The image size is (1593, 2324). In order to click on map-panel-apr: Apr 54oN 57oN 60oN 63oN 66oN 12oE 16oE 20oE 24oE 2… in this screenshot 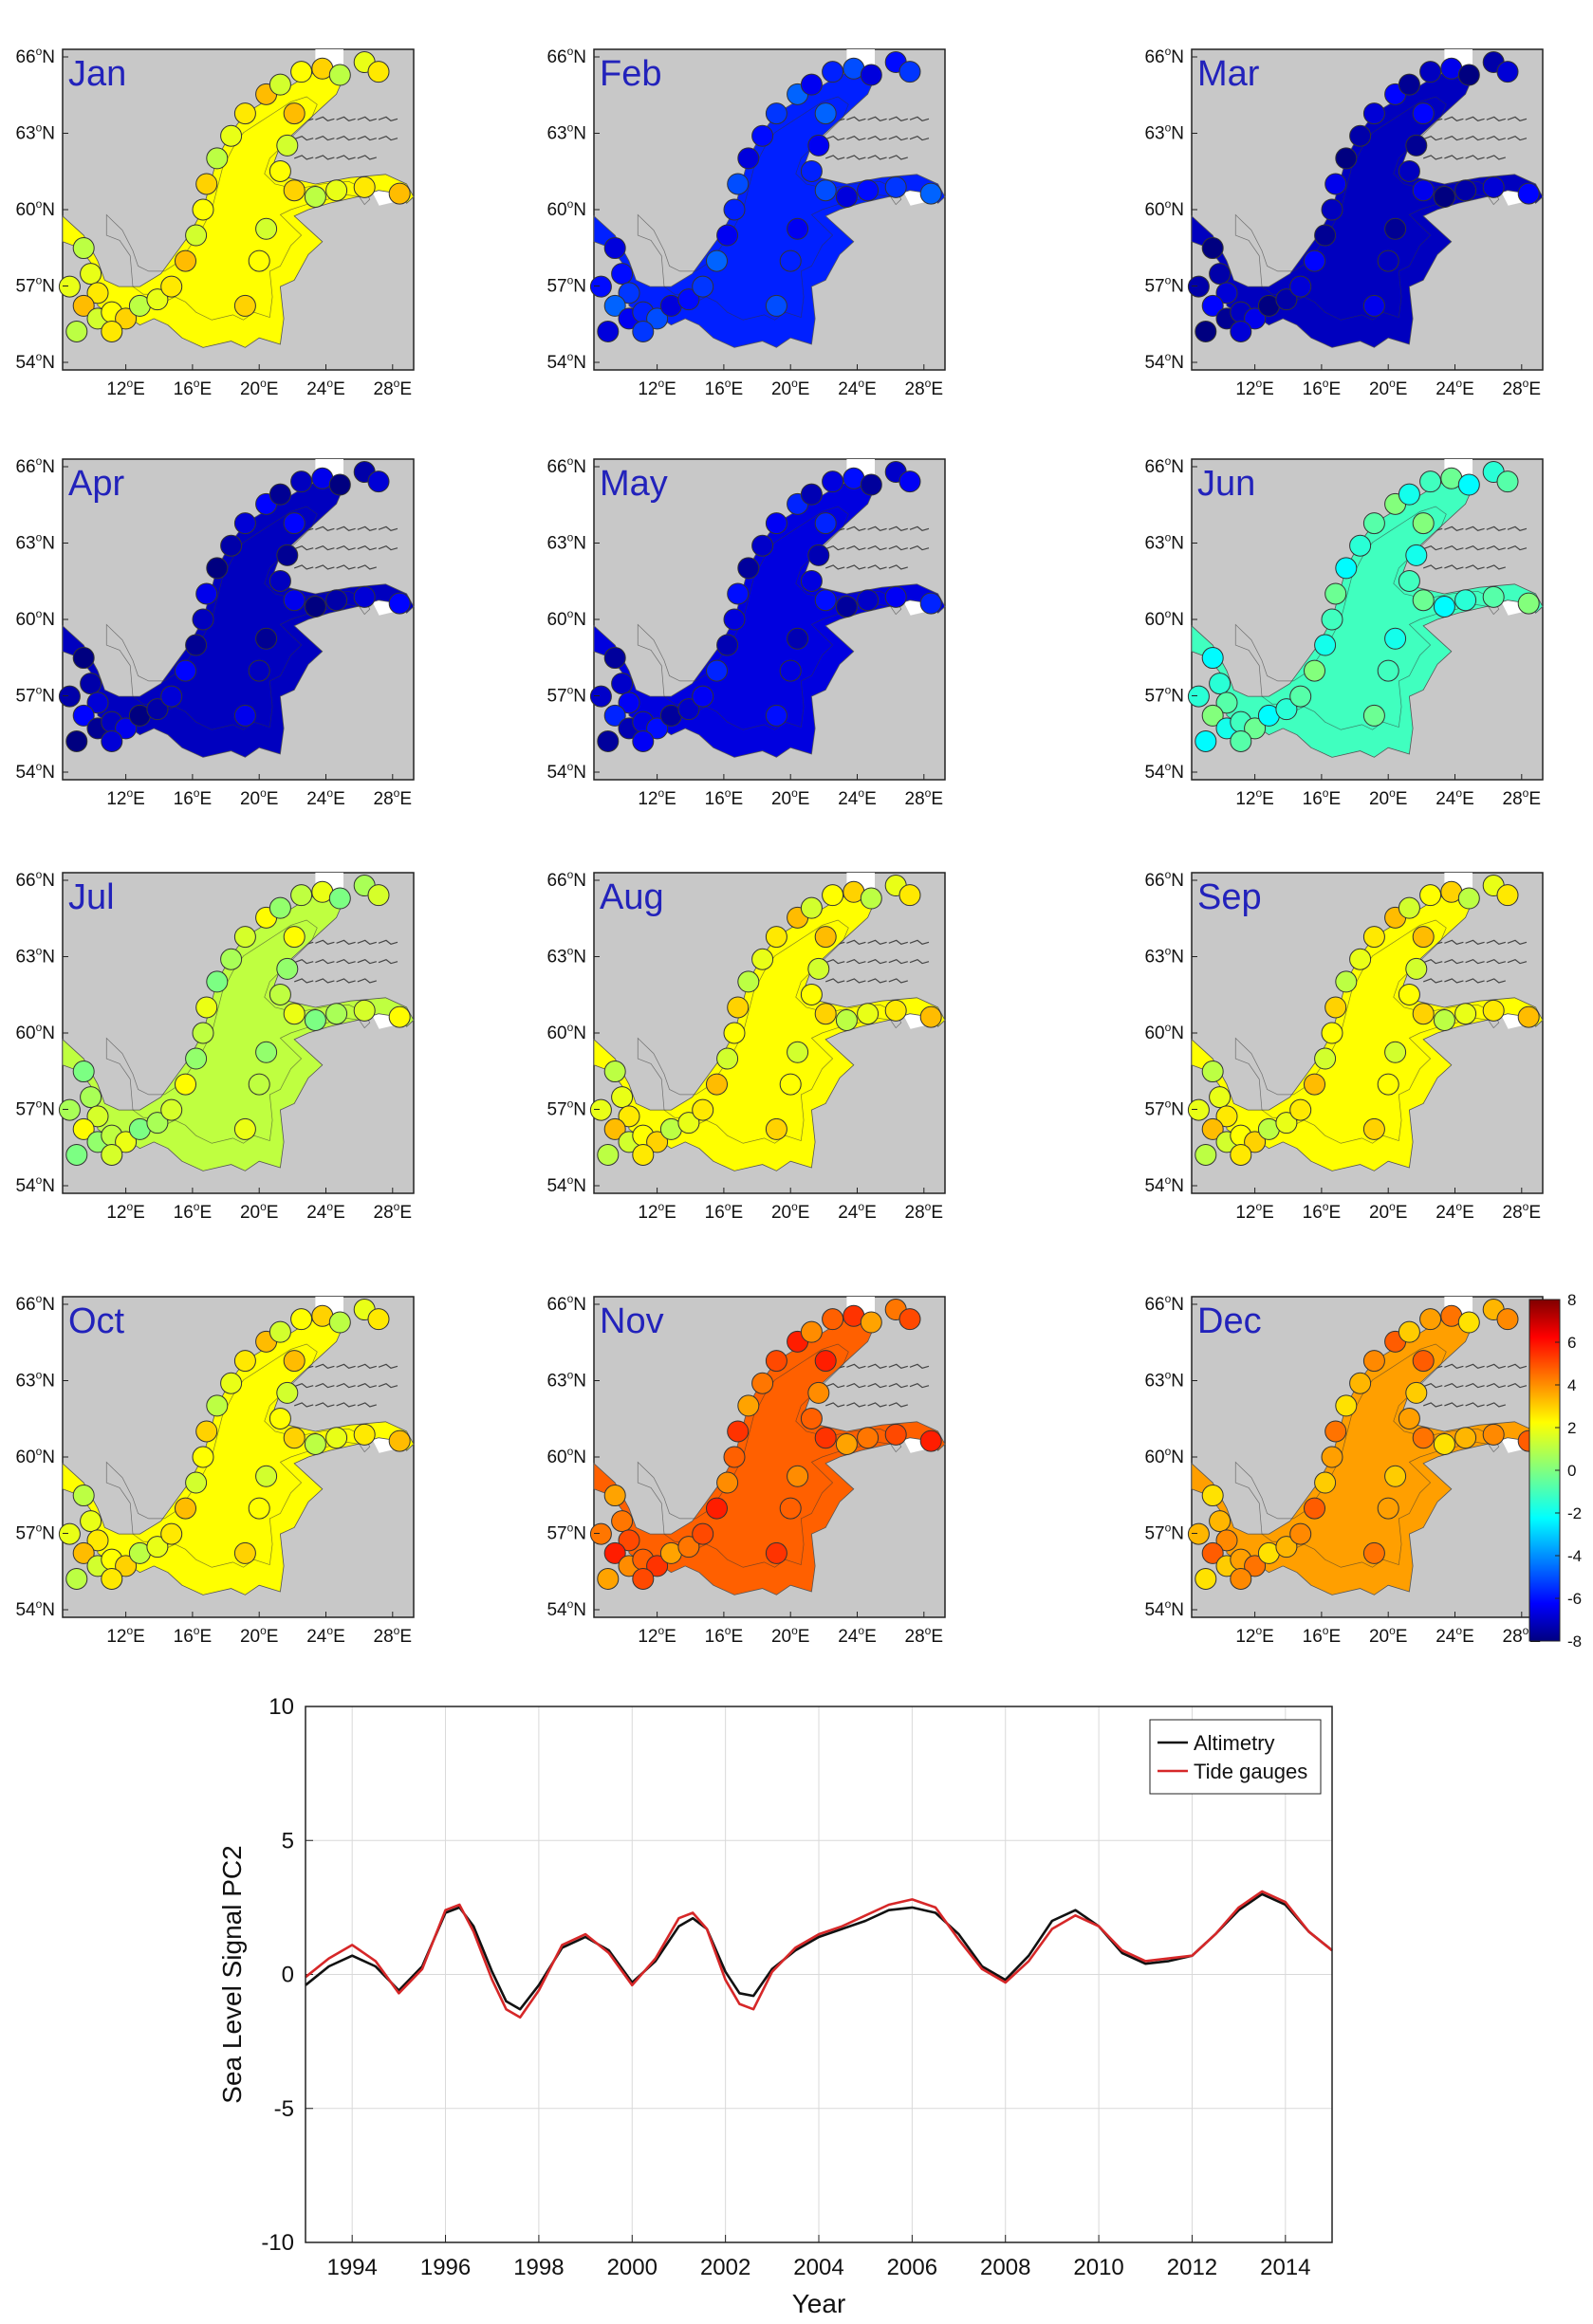, I will do `click(215, 631)`.